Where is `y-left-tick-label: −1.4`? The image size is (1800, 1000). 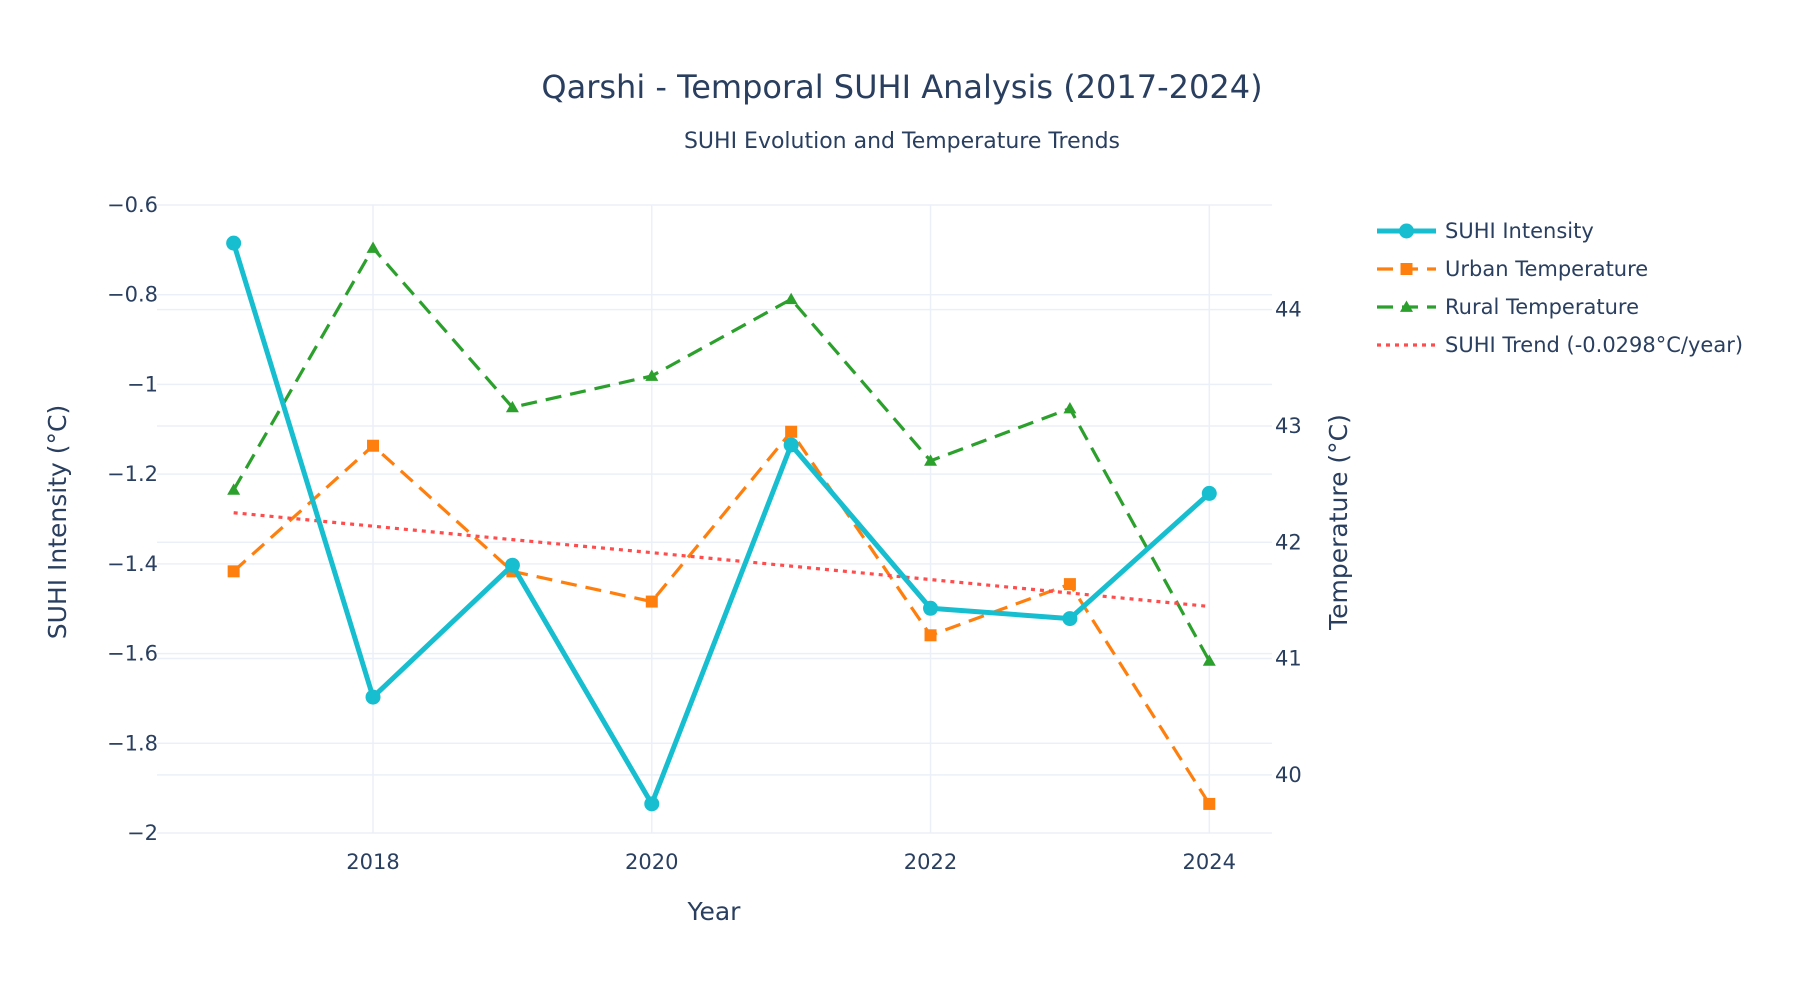 y-left-tick-label: −1.4 is located at coordinates (132, 564).